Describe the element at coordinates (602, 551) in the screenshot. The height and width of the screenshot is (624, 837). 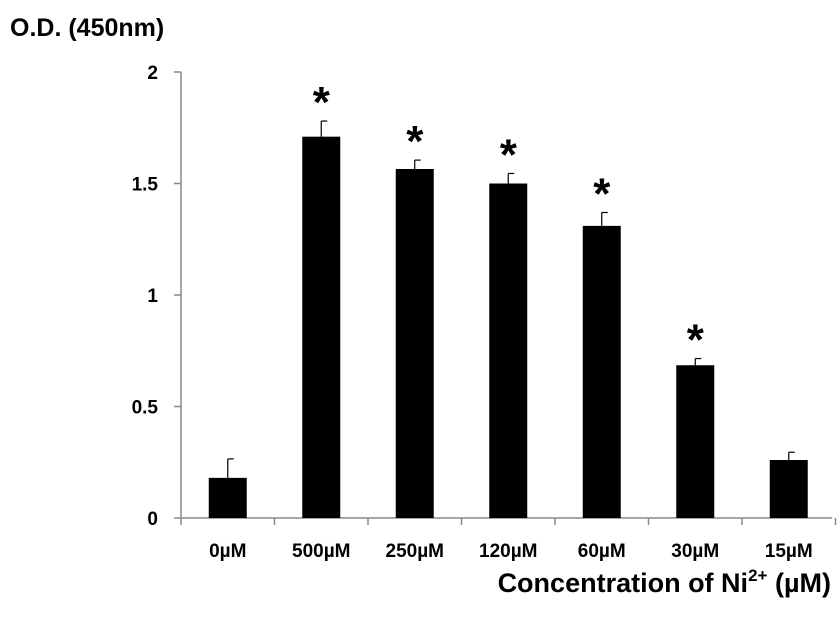
I see `x-tick-label: 60µM` at that location.